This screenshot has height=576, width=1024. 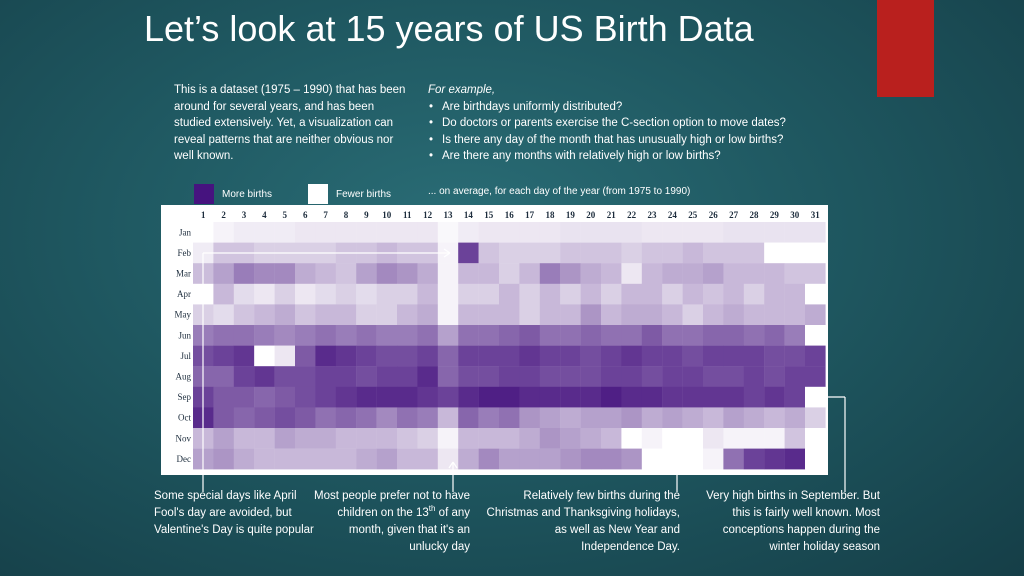 I want to click on heatmap-month-label: Aug, so click(x=184, y=377).